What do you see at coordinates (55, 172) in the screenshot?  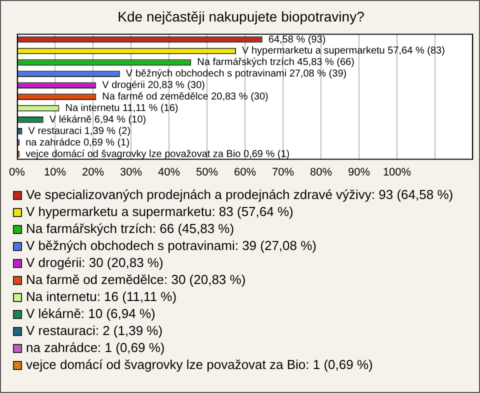 I see `x-tick-label: 10%` at bounding box center [55, 172].